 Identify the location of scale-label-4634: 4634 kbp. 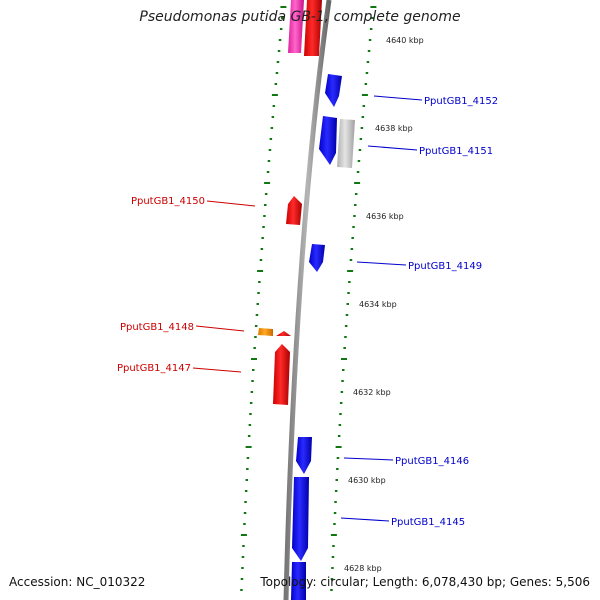
(378, 304).